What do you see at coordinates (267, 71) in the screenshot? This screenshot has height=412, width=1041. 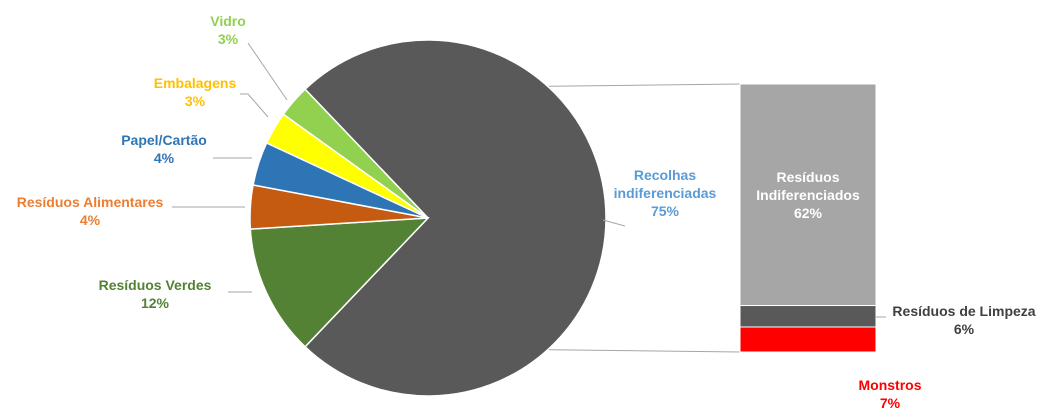 I see `leader-line-vidro` at bounding box center [267, 71].